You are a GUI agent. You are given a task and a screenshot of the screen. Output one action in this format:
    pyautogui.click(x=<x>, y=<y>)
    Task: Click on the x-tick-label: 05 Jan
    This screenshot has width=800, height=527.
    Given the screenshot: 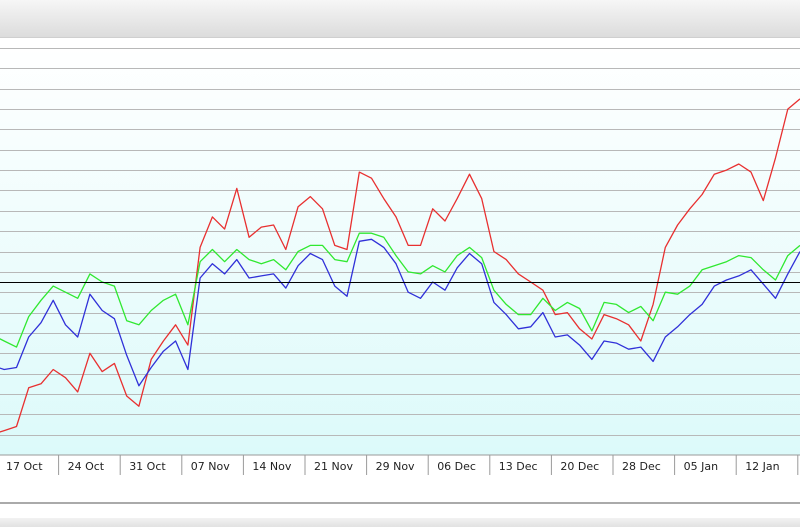 What is the action you would take?
    pyautogui.click(x=701, y=466)
    